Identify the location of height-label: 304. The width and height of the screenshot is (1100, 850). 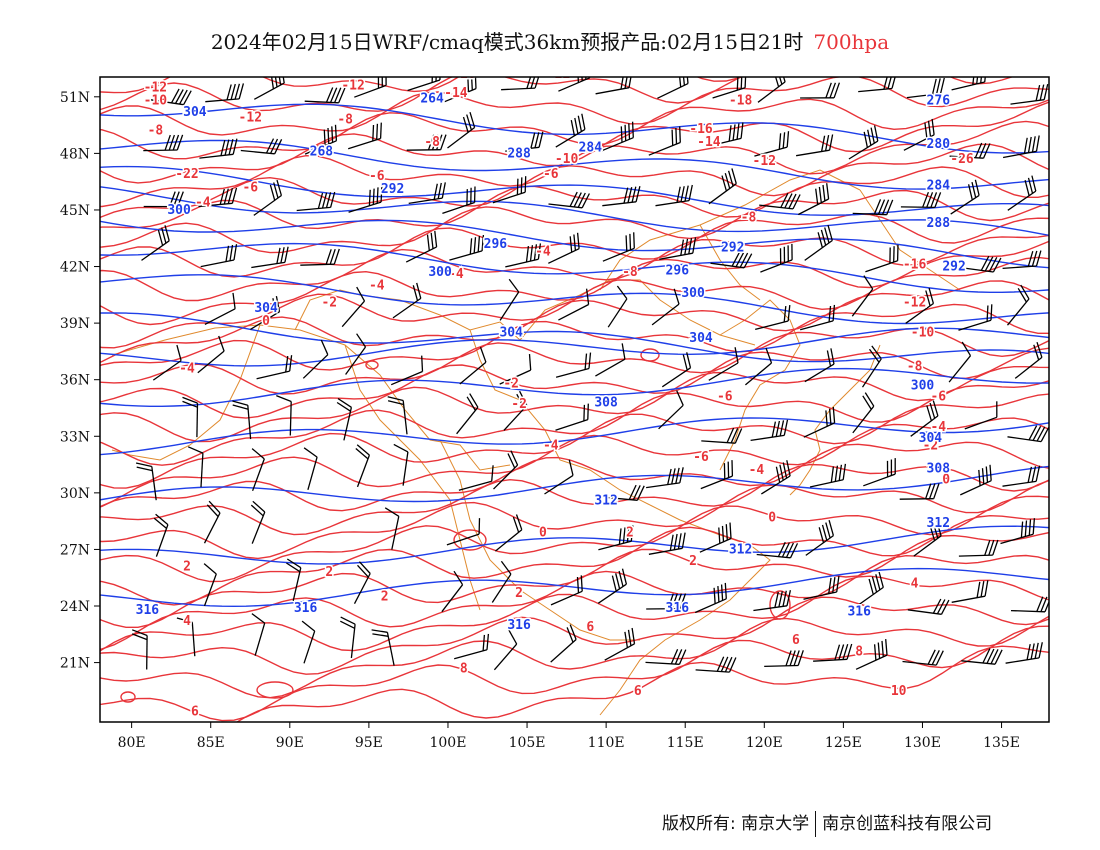
(931, 438).